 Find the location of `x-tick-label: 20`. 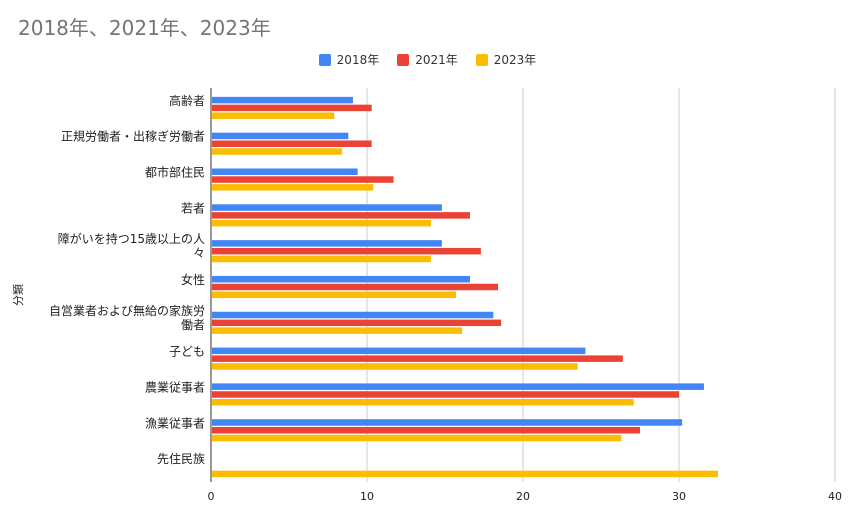

x-tick-label: 20 is located at coordinates (523, 496).